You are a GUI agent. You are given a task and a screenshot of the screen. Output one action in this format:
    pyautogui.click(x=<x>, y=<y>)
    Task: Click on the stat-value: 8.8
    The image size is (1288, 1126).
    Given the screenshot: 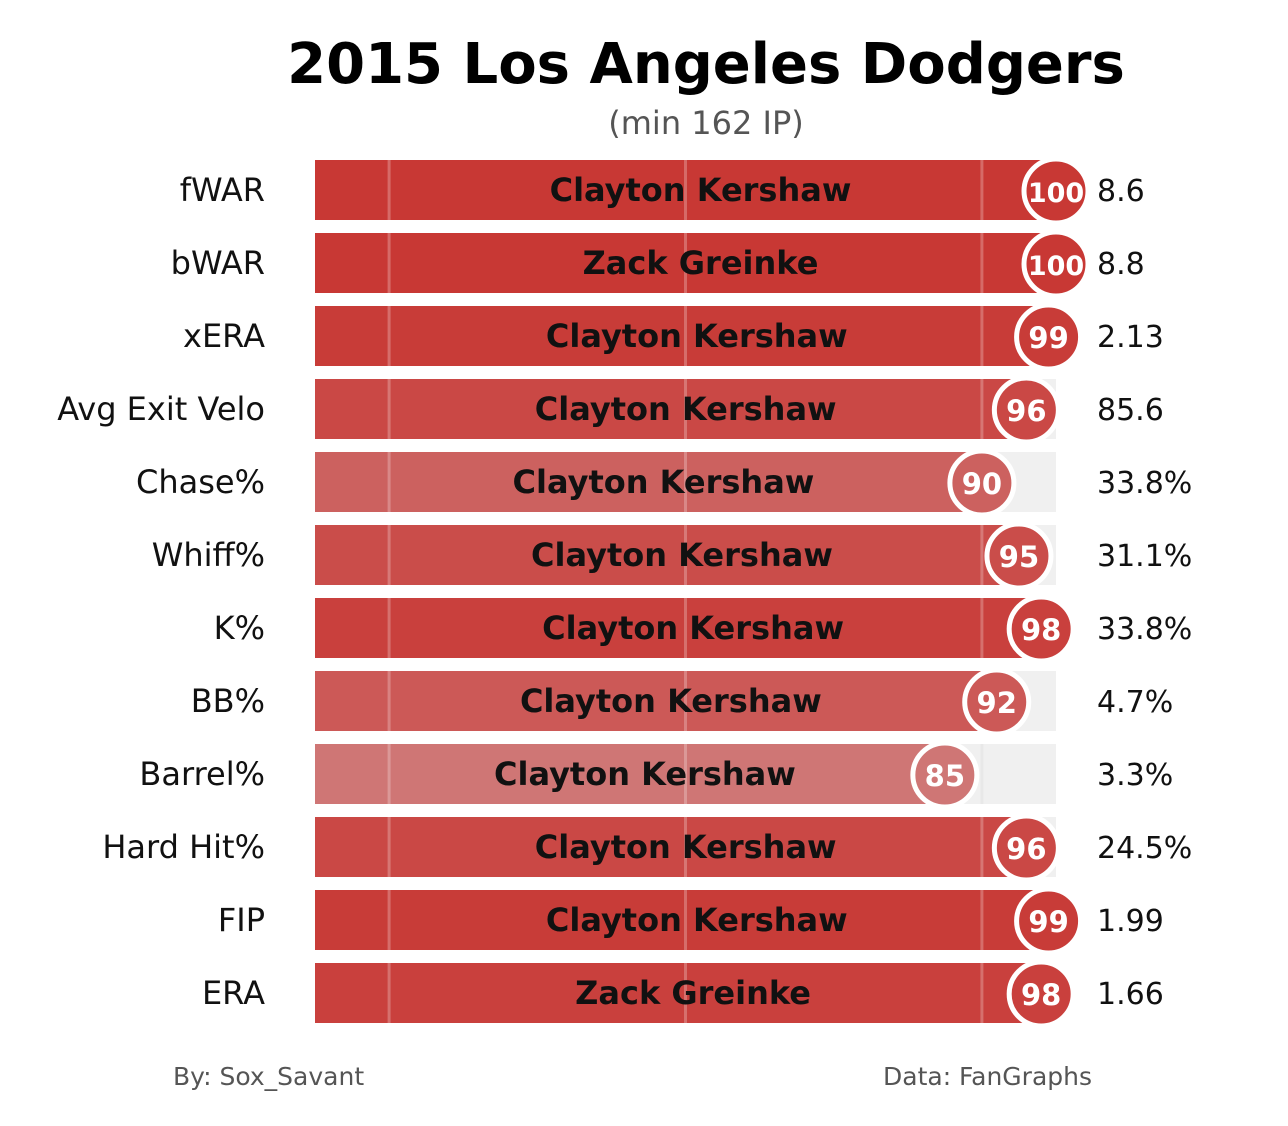 What is the action you would take?
    pyautogui.click(x=1121, y=264)
    